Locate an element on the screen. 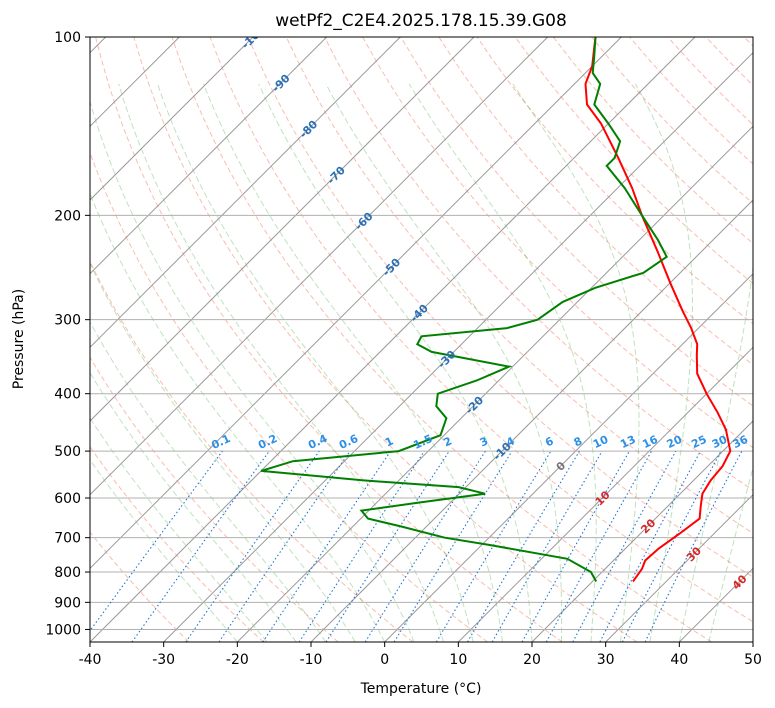  x-tick-label: 10 is located at coordinates (458, 660).